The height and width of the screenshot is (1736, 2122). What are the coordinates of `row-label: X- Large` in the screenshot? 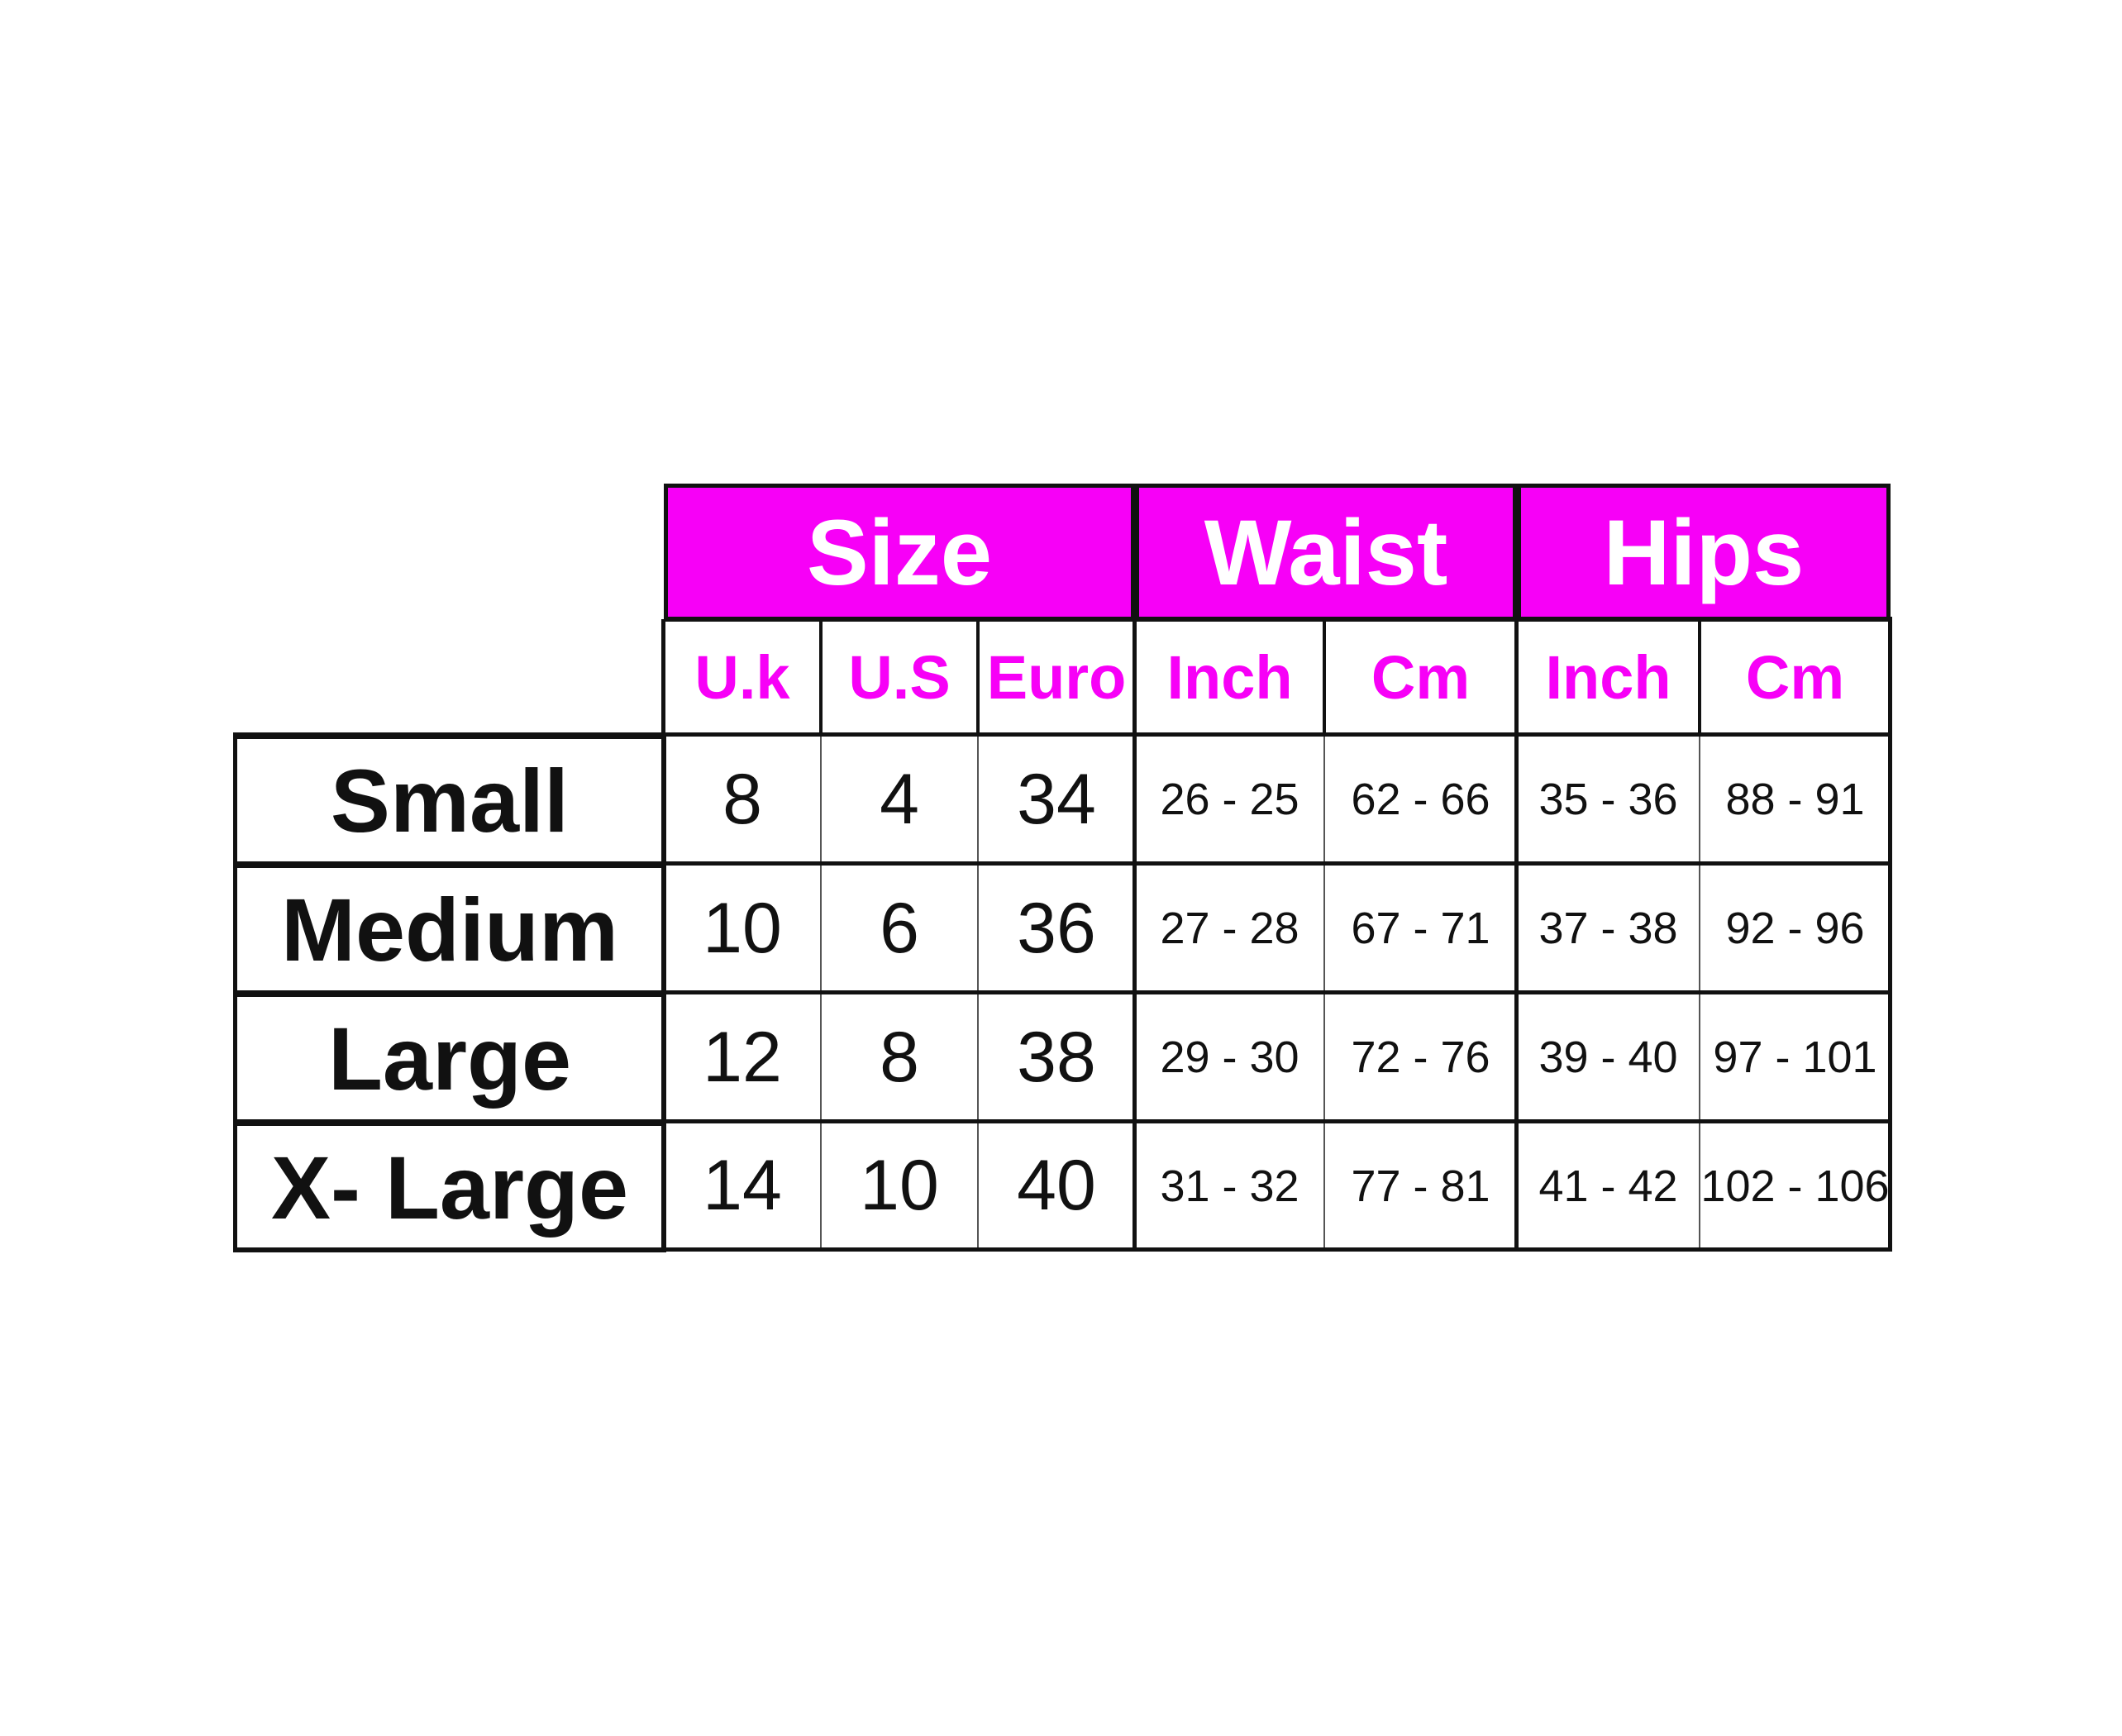 It's located at (450, 1187).